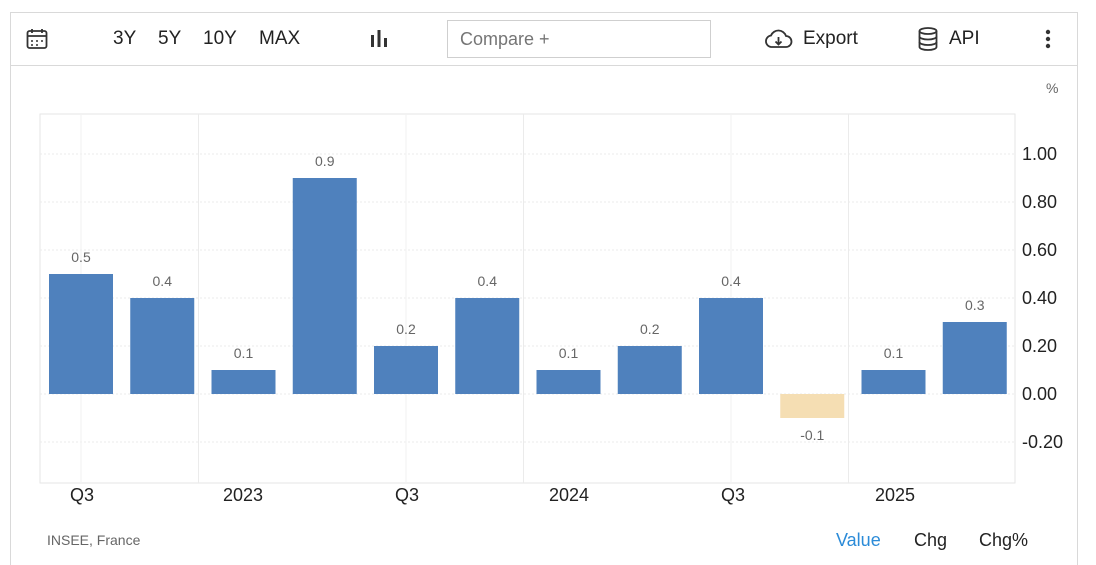 This screenshot has height=565, width=1096. What do you see at coordinates (1039, 250) in the screenshot?
I see `y-tick-label: 0.60` at bounding box center [1039, 250].